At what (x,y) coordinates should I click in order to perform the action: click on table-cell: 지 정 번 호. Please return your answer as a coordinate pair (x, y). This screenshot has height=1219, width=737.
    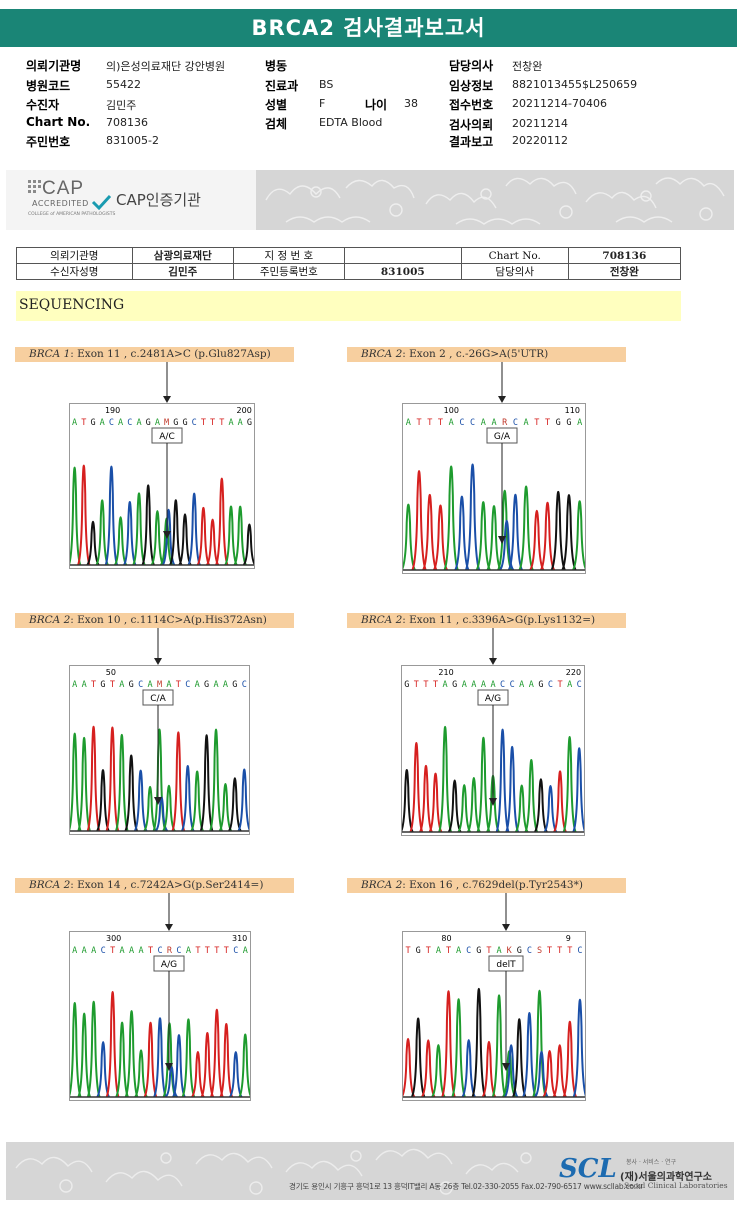
    Looking at the image, I should click on (288, 255).